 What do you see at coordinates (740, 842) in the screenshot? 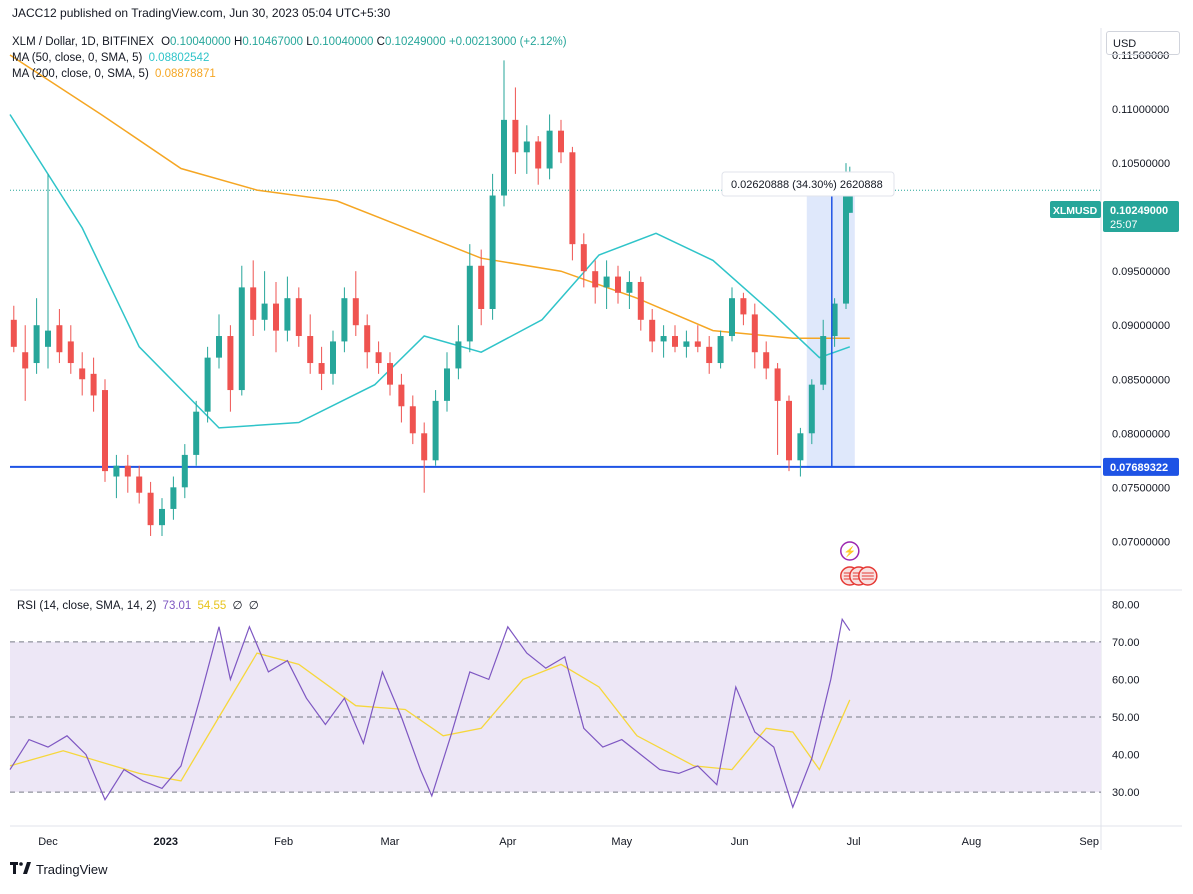
I see `time-tick-label: Jun` at bounding box center [740, 842].